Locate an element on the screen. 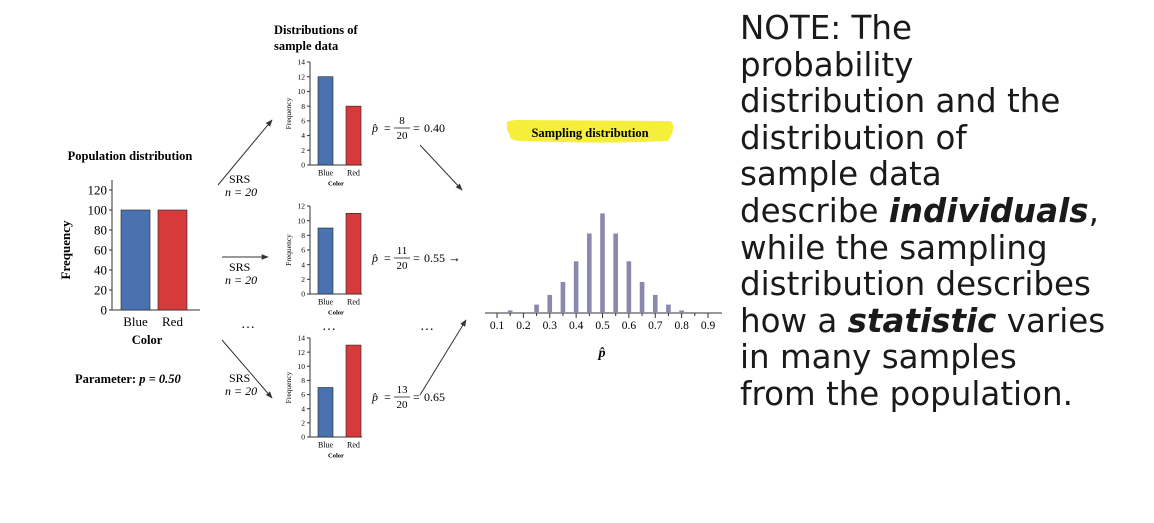  note-line: sample data is located at coordinates (942, 174).